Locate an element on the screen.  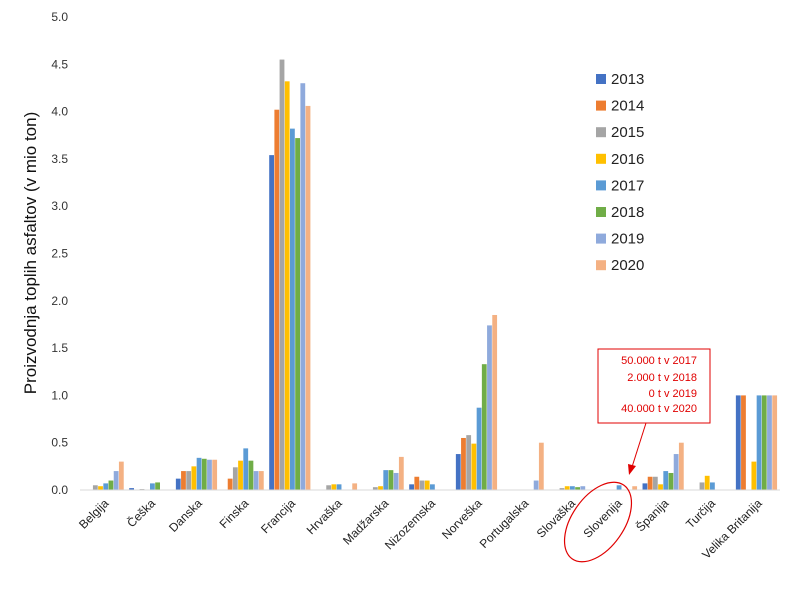
annotation-line: 50.000 t v 2017 is located at coordinates (659, 361).